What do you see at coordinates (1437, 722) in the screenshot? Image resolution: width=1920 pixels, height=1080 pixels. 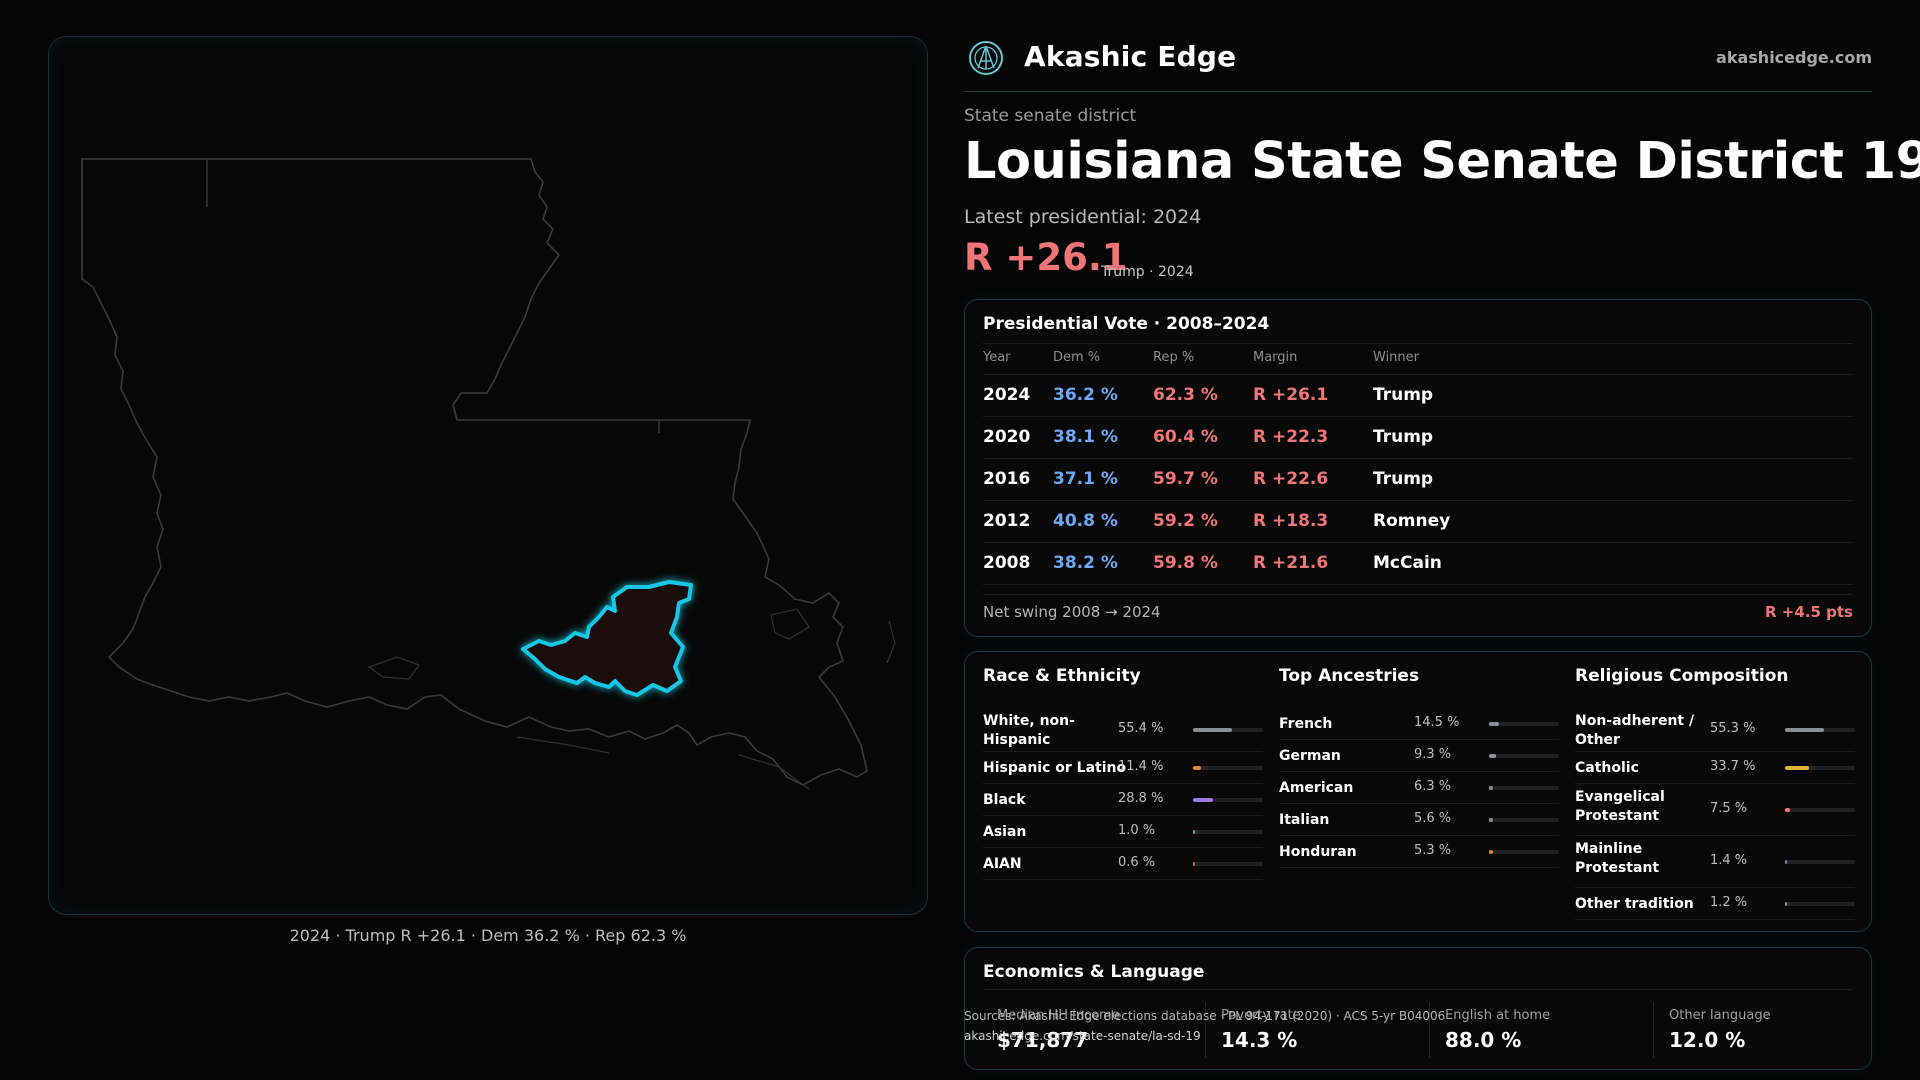 I see `item-value: 14.5 %` at bounding box center [1437, 722].